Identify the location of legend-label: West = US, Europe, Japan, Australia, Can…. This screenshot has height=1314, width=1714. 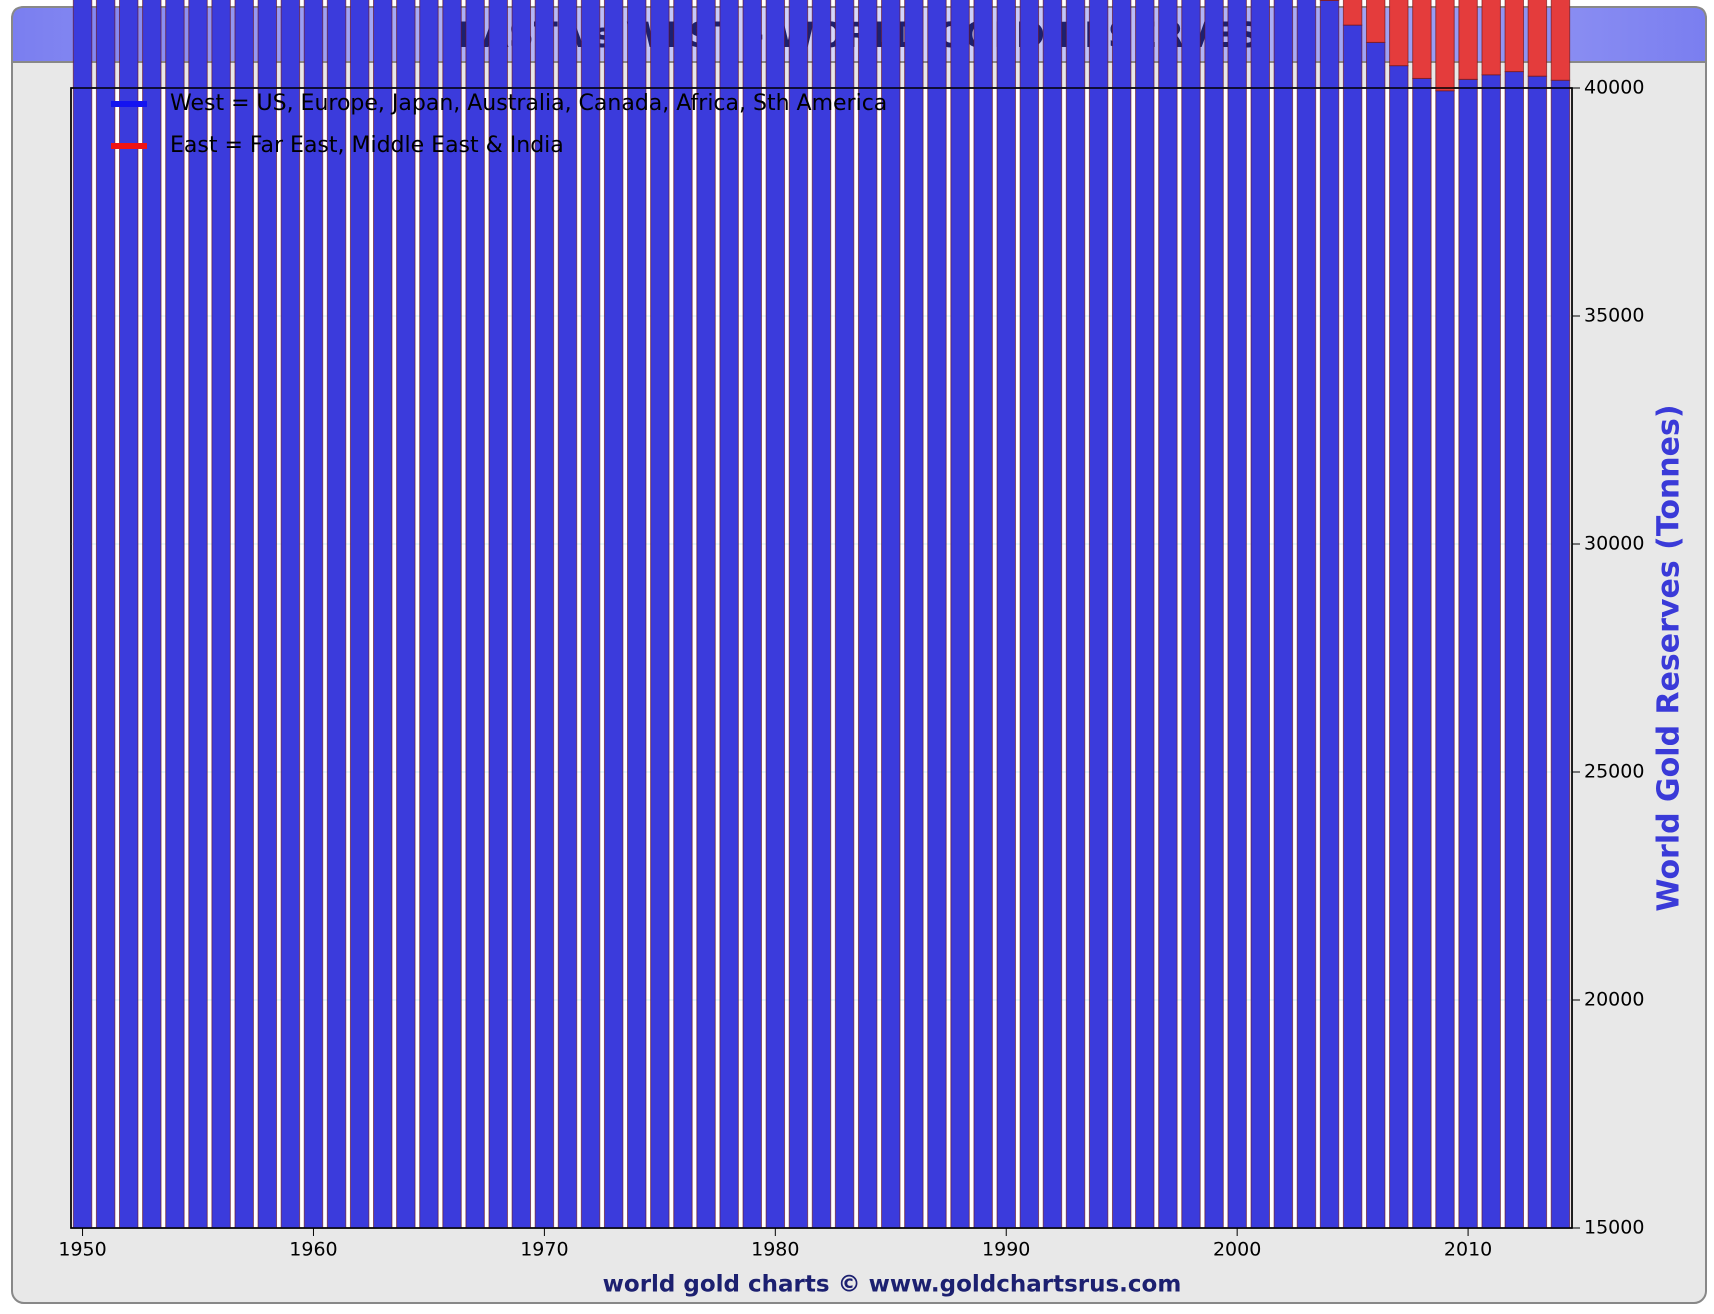
(528, 103).